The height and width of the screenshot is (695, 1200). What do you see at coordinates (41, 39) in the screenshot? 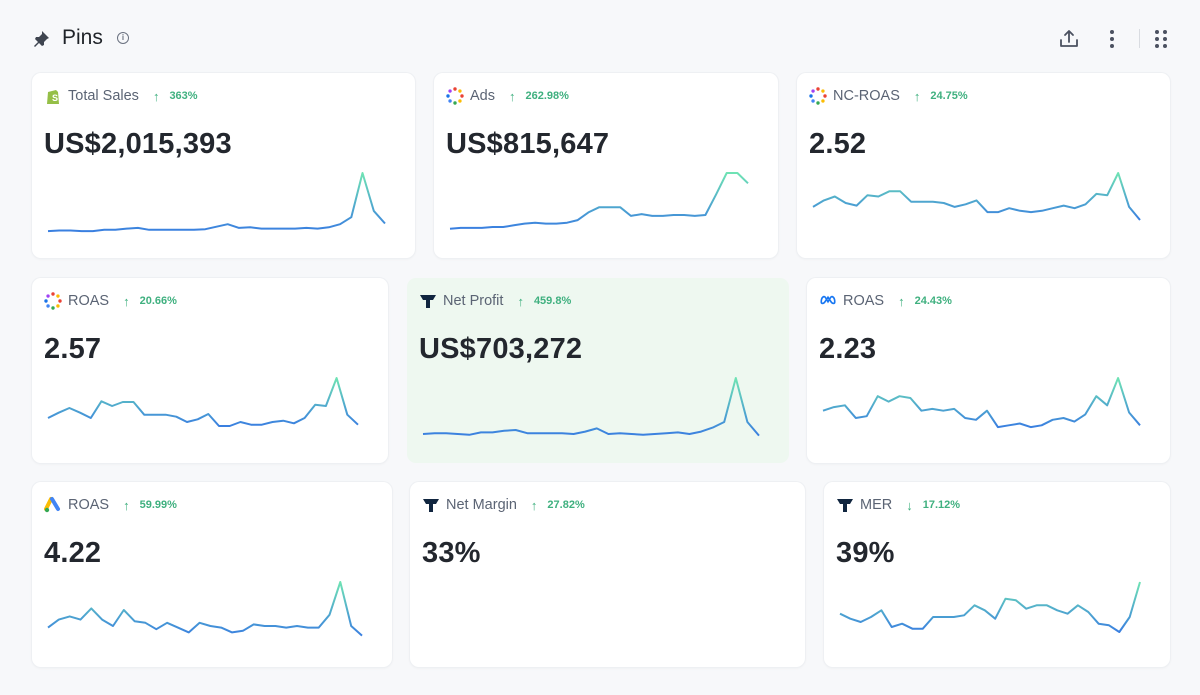
I see `pin-icon` at bounding box center [41, 39].